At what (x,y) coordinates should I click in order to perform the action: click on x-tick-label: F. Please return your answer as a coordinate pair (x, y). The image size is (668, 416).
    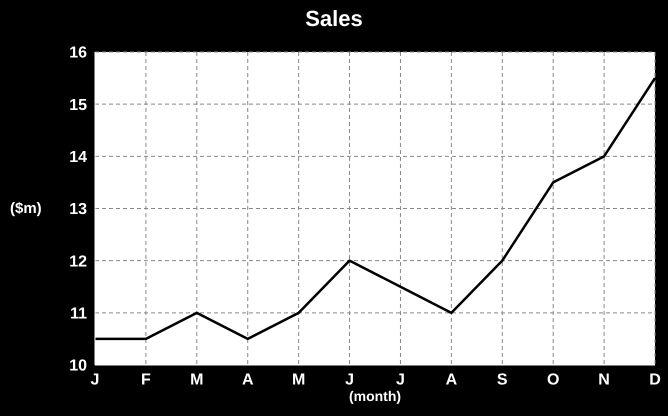
    Looking at the image, I should click on (146, 379).